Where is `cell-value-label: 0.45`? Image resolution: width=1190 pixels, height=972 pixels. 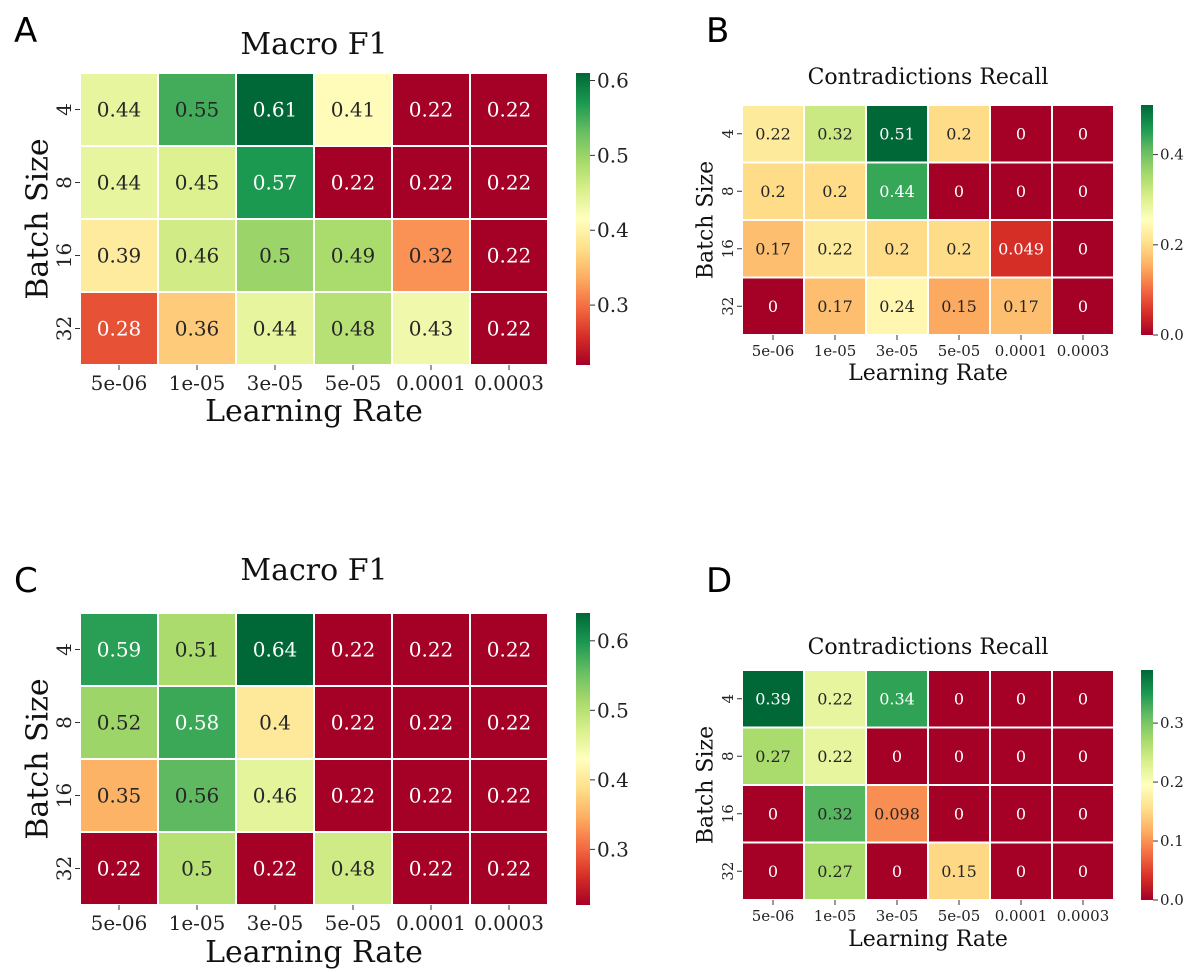
cell-value-label: 0.45 is located at coordinates (197, 183).